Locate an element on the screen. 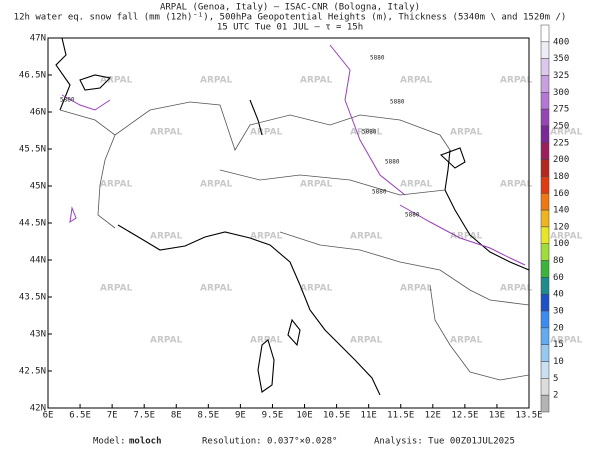 The width and height of the screenshot is (600, 454). colorbar-label: 5 is located at coordinates (555, 379).